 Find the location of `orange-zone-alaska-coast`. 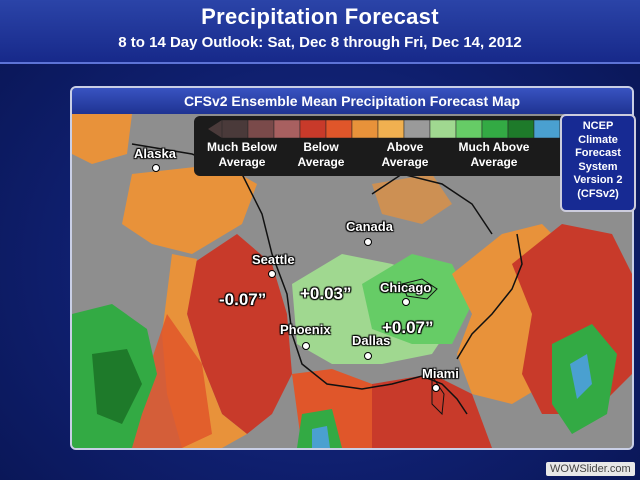

orange-zone-alaska-coast is located at coordinates (189, 209).